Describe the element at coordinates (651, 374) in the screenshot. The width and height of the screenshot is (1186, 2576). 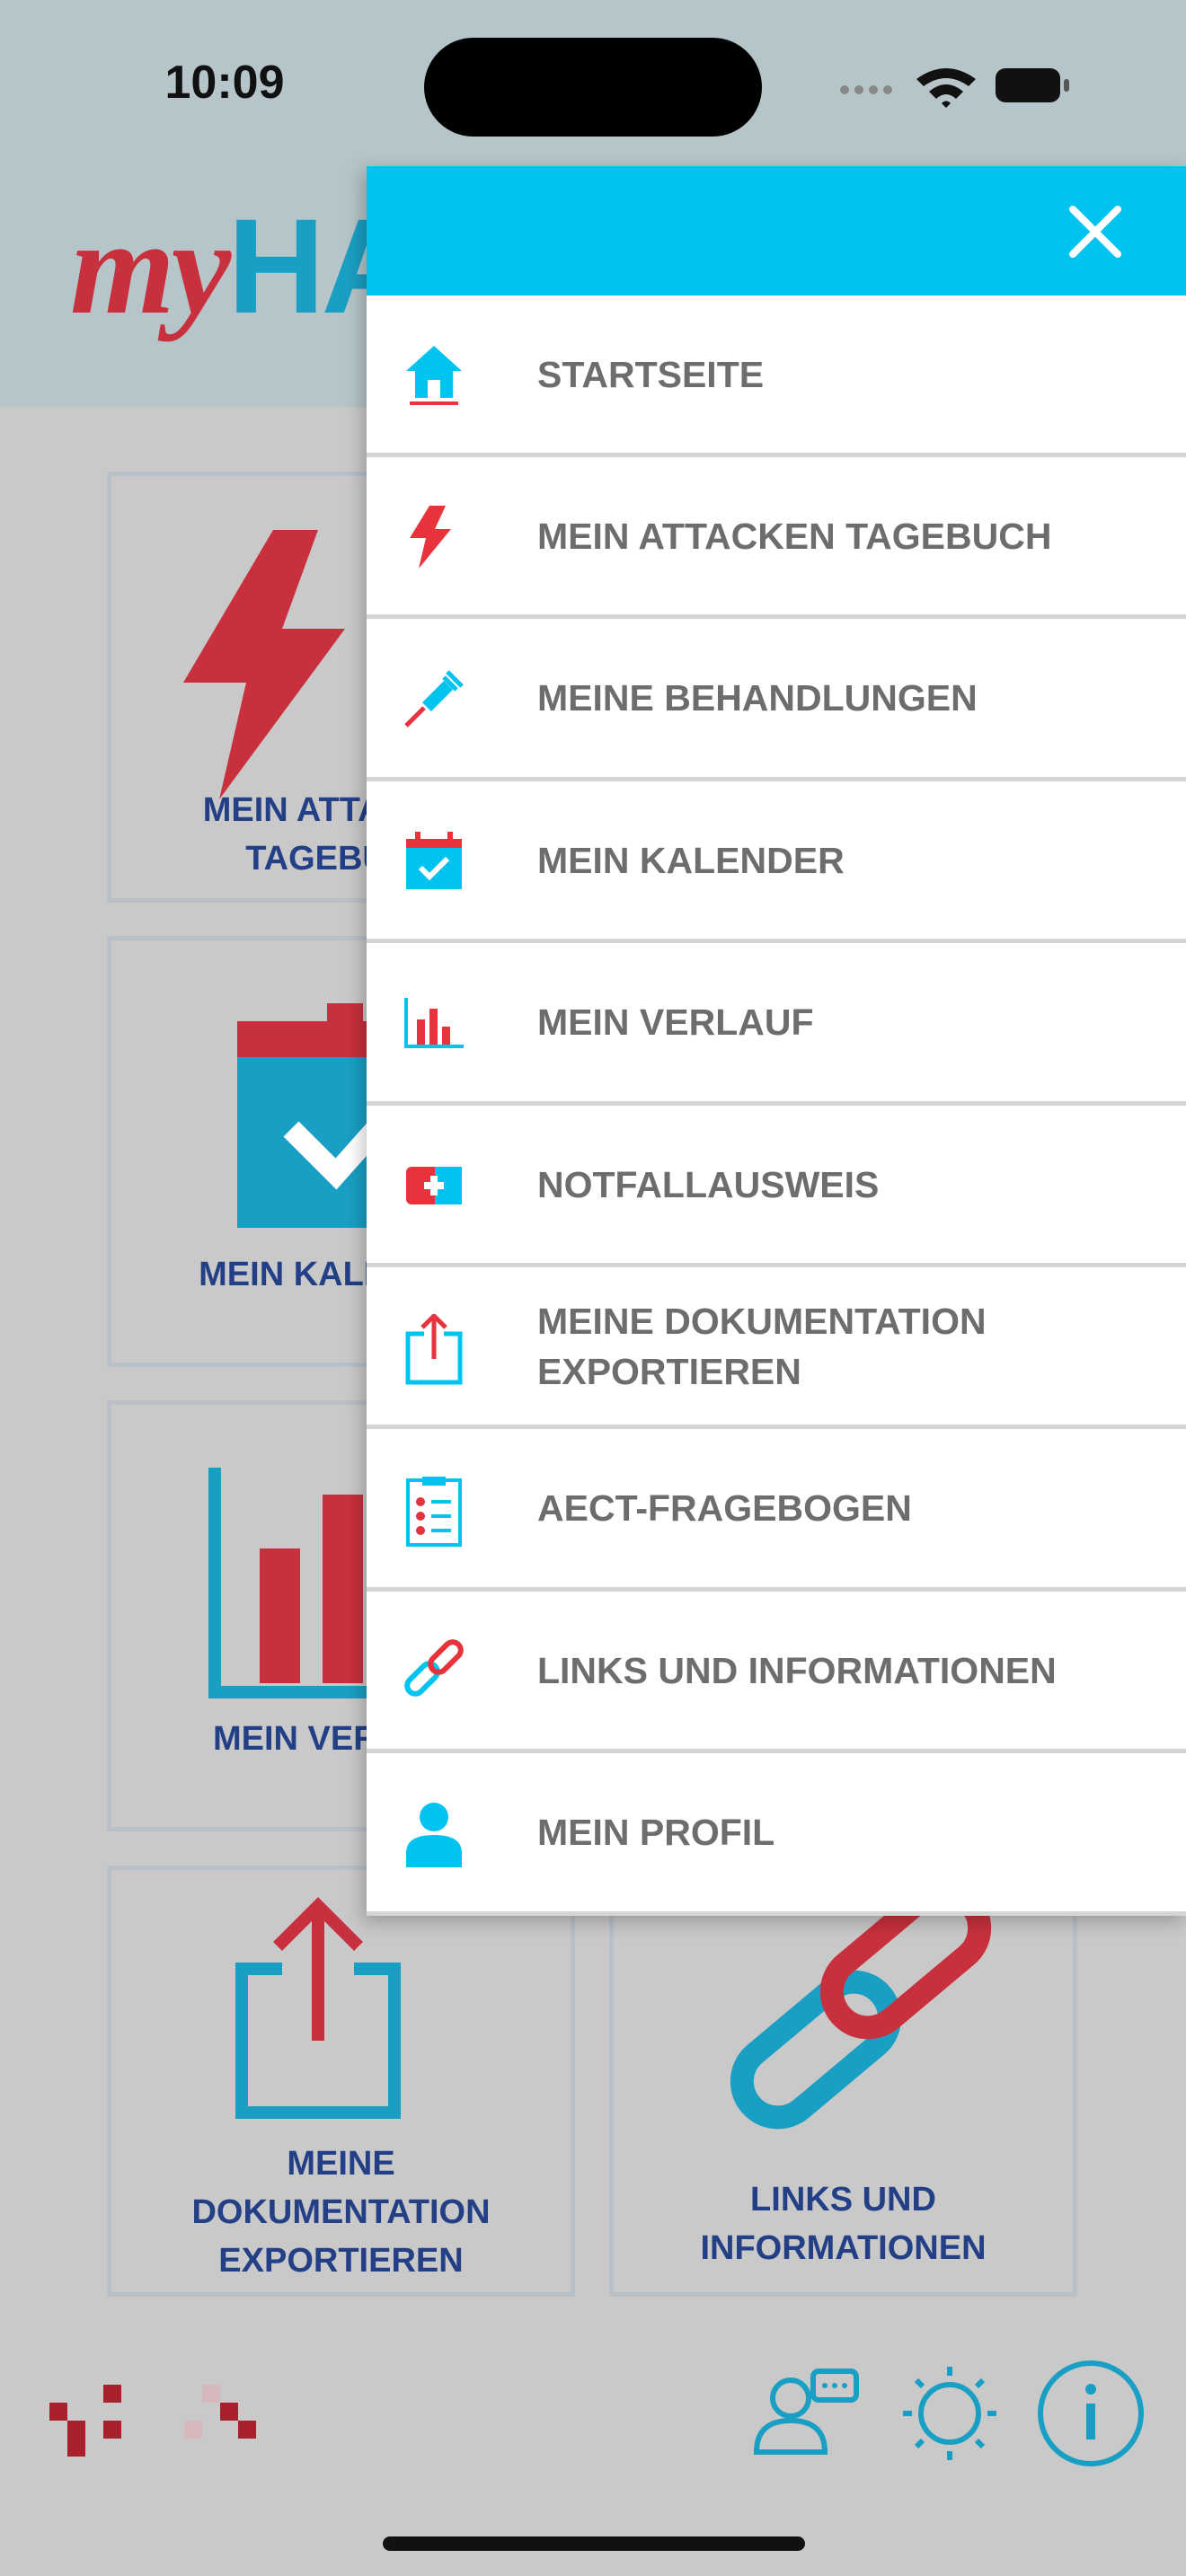
I see `menu-label: STARTSEITE` at that location.